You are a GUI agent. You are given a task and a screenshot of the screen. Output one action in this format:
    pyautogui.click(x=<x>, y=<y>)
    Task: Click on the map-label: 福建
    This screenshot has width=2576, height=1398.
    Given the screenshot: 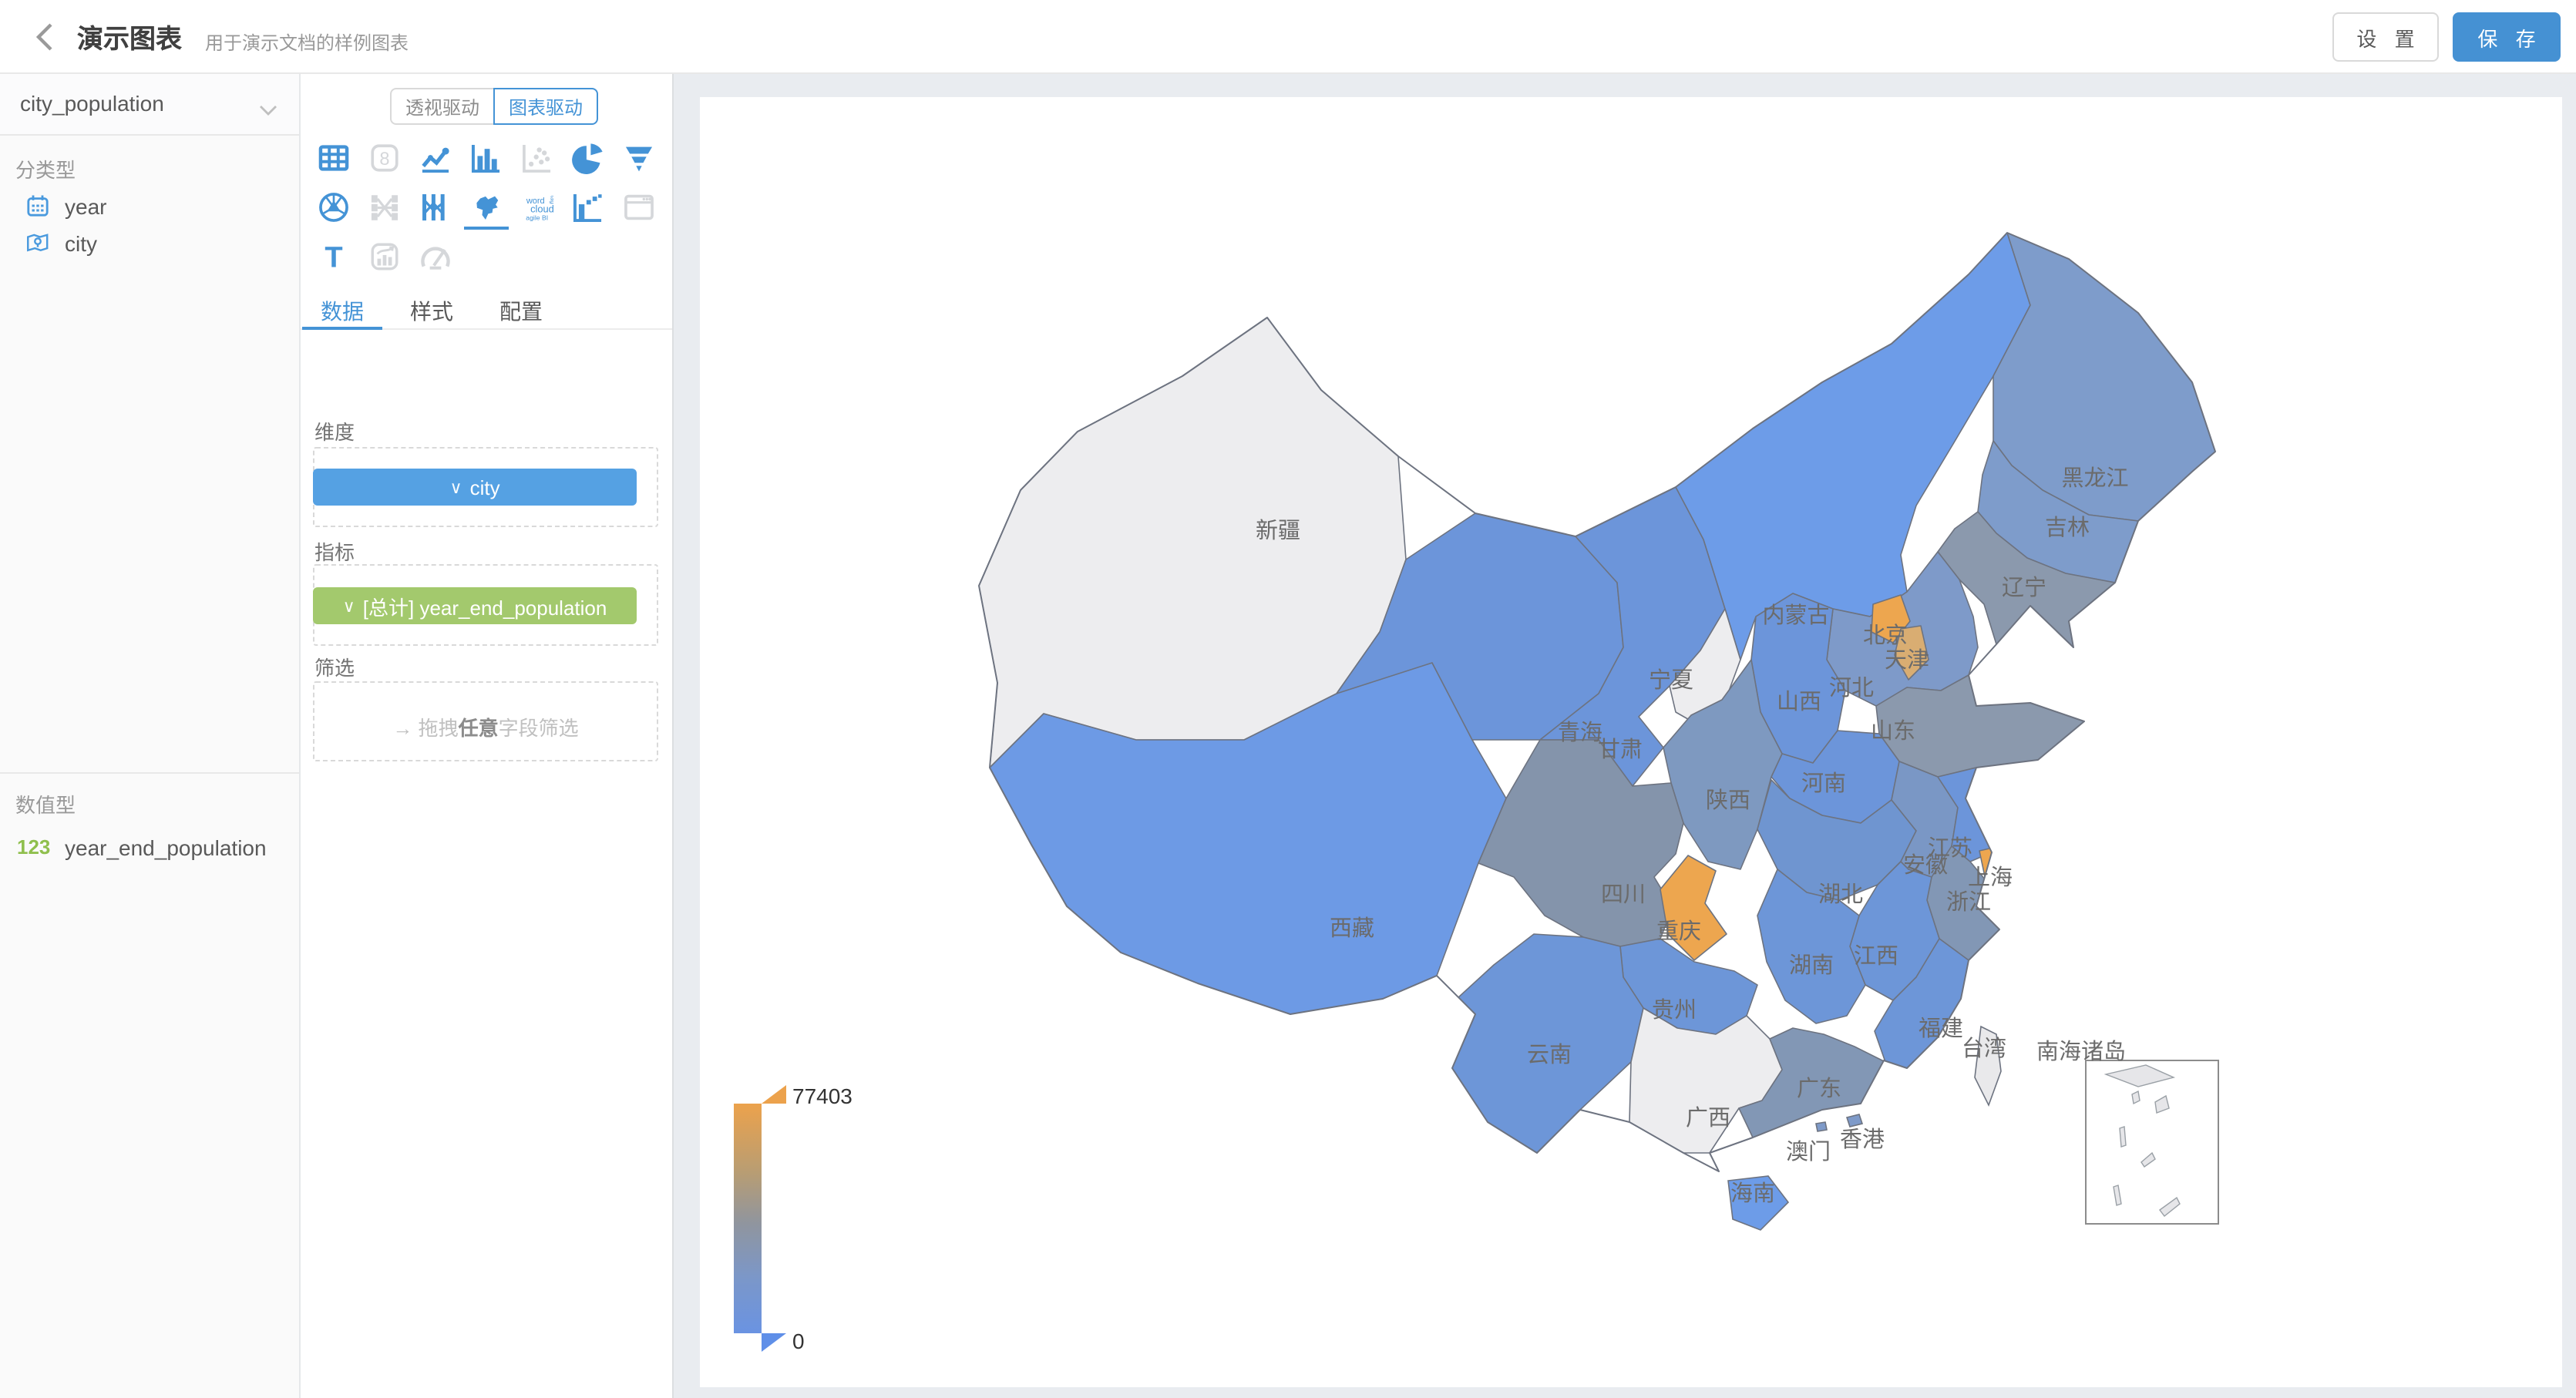 What is the action you would take?
    pyautogui.click(x=1941, y=1028)
    